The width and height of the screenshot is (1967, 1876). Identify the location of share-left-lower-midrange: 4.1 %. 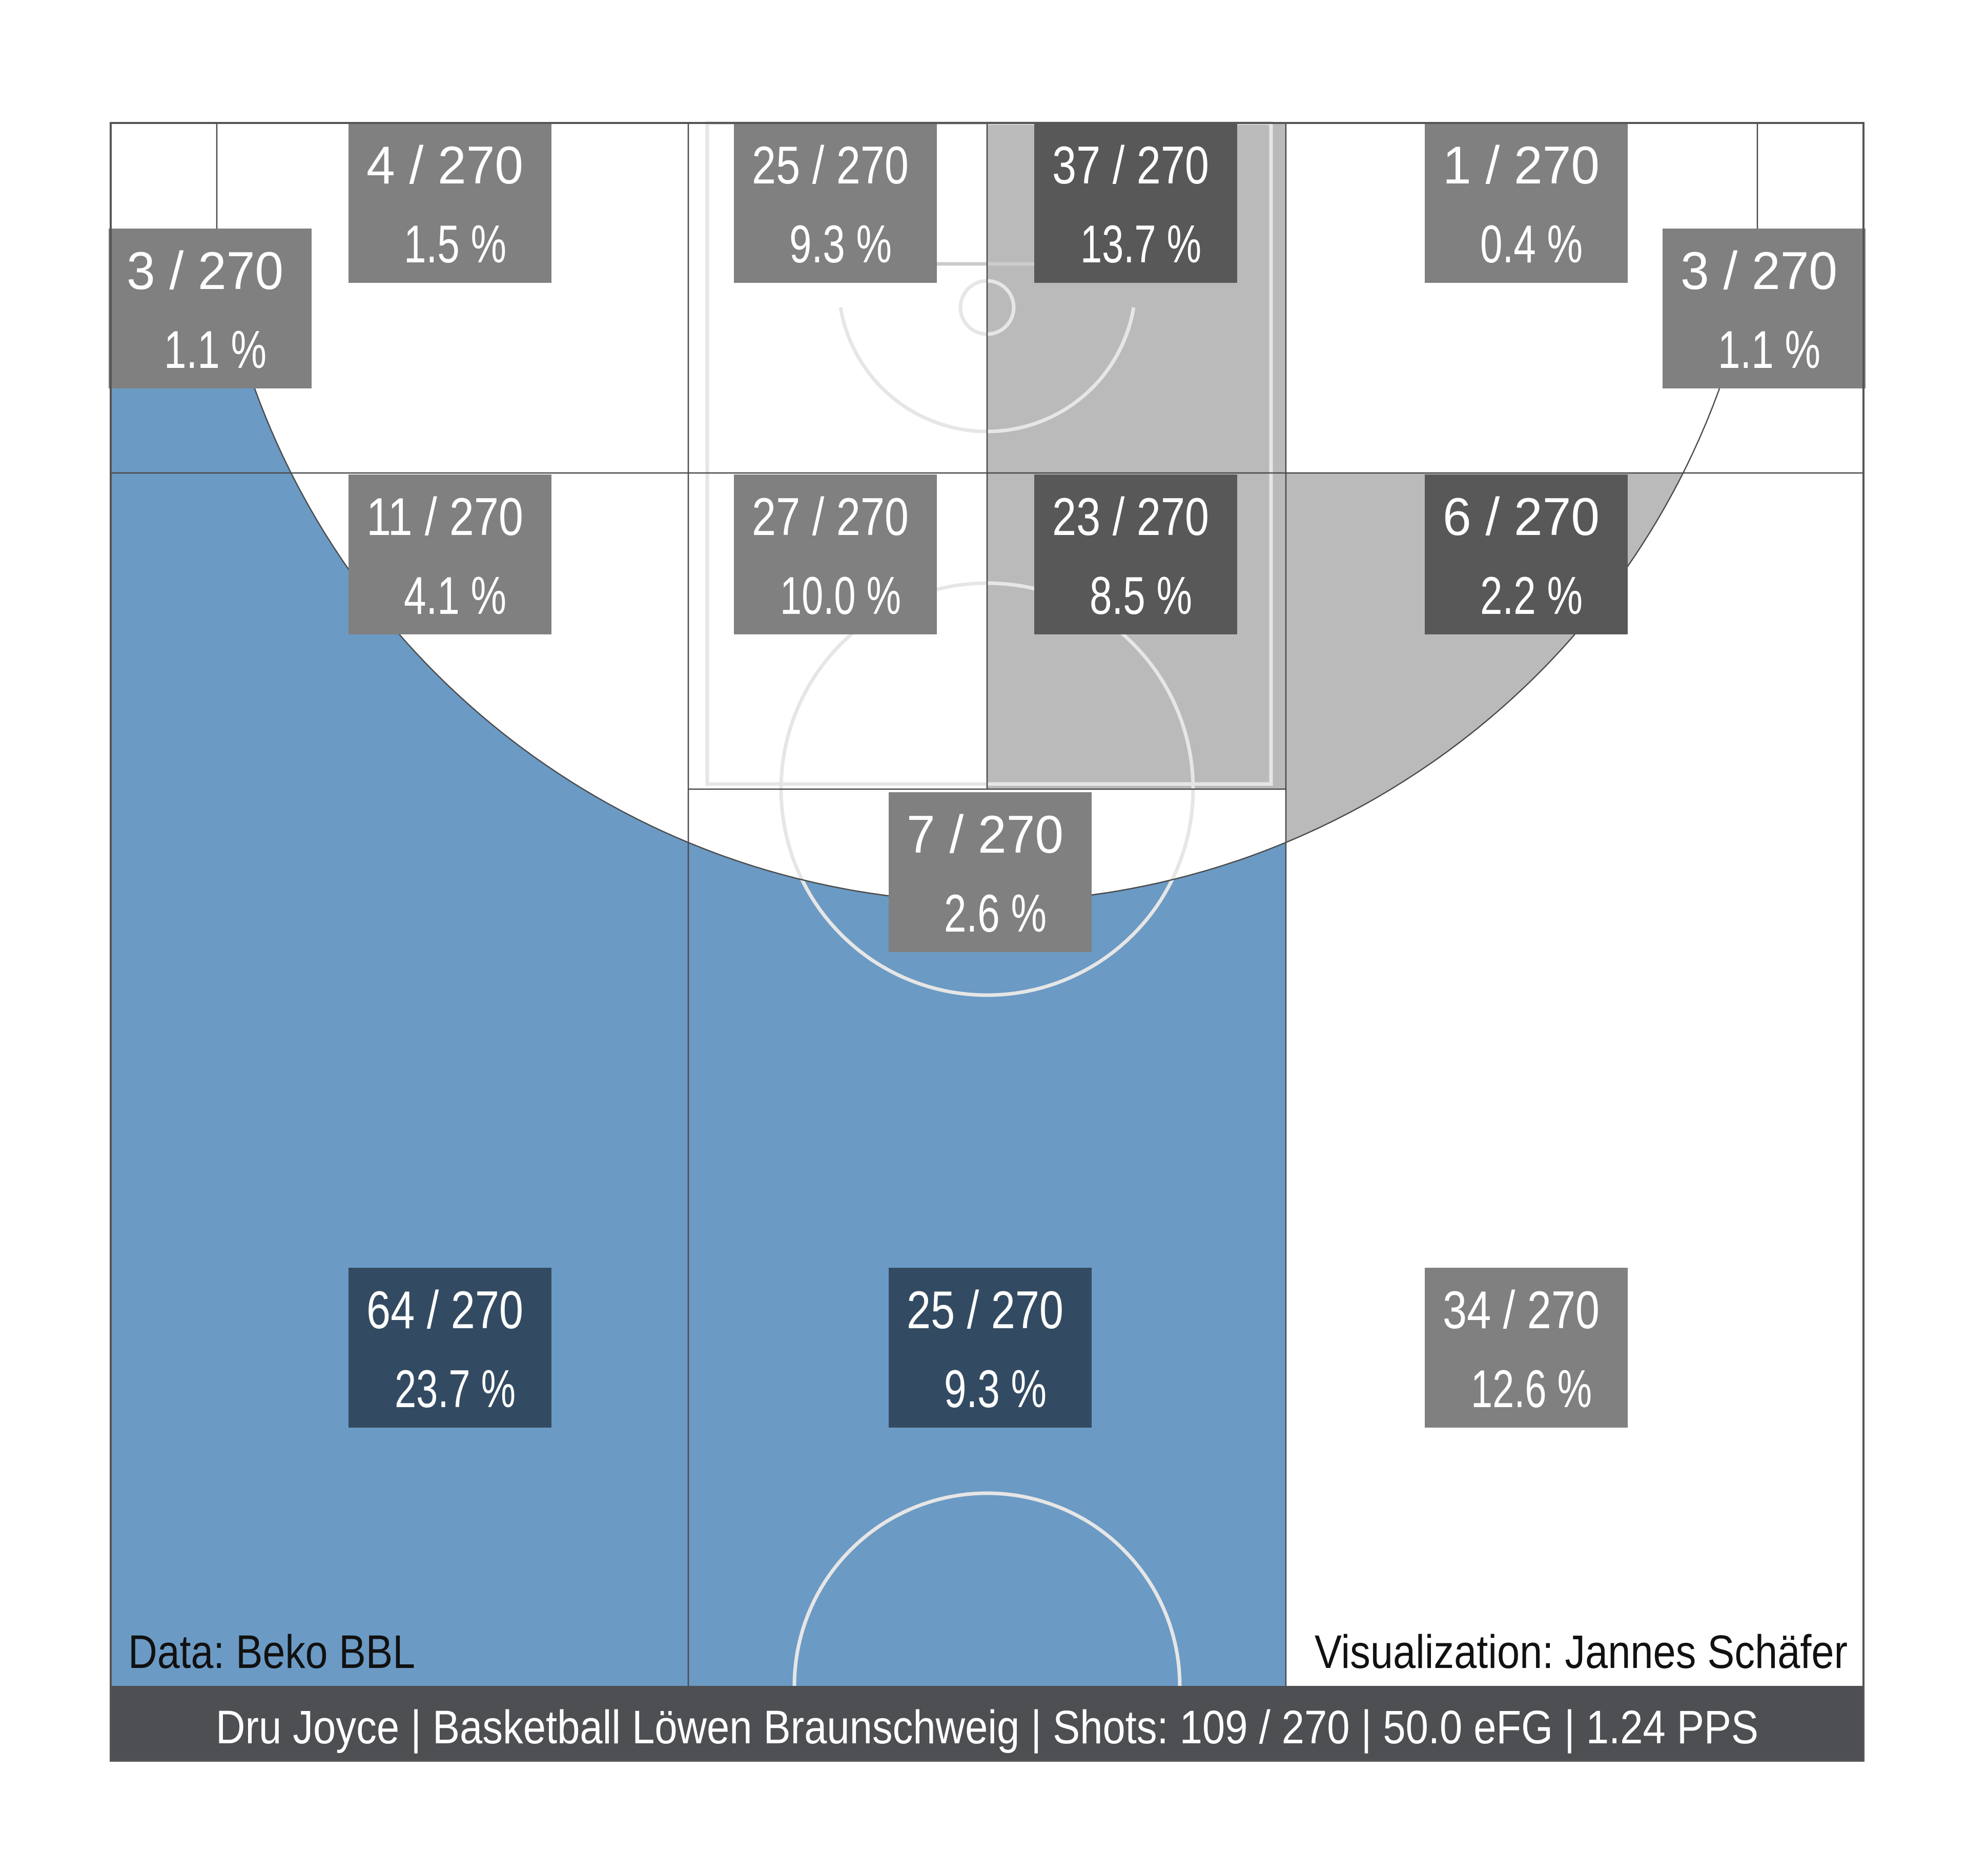
(455, 596).